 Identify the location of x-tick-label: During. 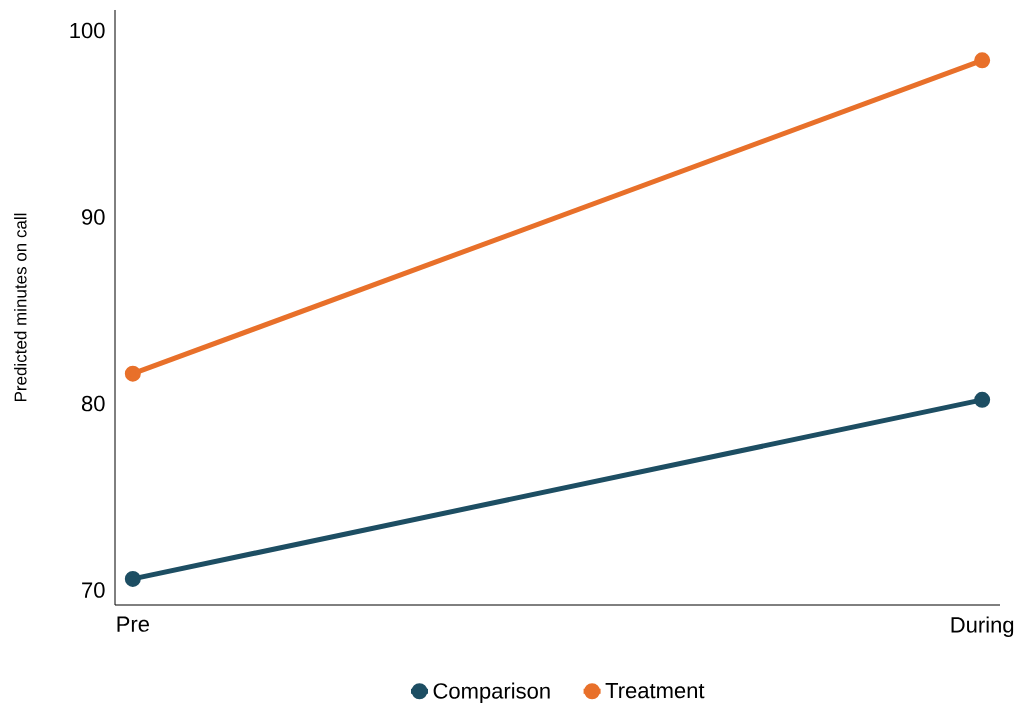
(982, 627).